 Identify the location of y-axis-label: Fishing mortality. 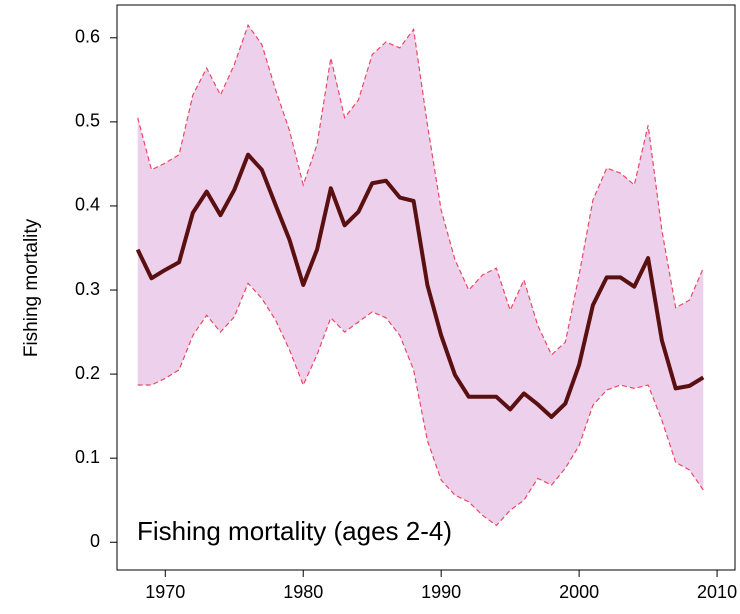
(31, 287).